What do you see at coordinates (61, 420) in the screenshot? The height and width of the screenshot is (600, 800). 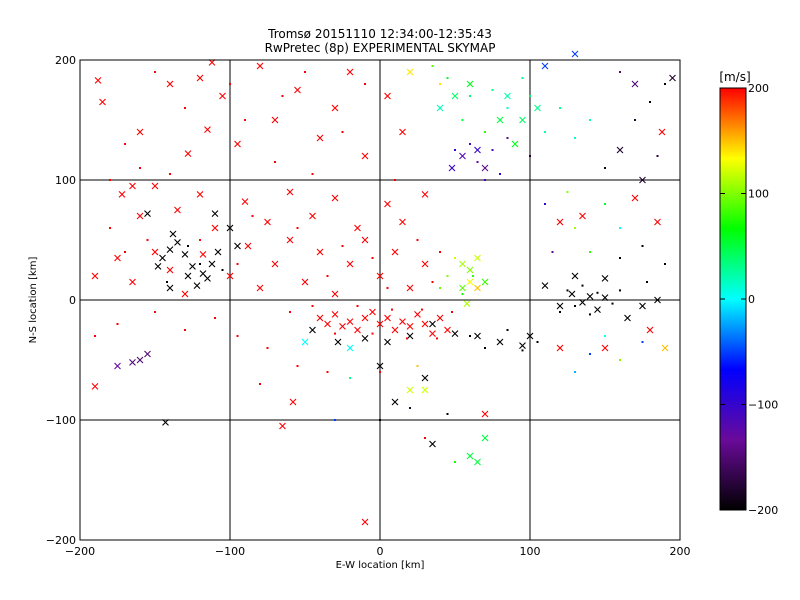 I see `y-tick-label: −100` at bounding box center [61, 420].